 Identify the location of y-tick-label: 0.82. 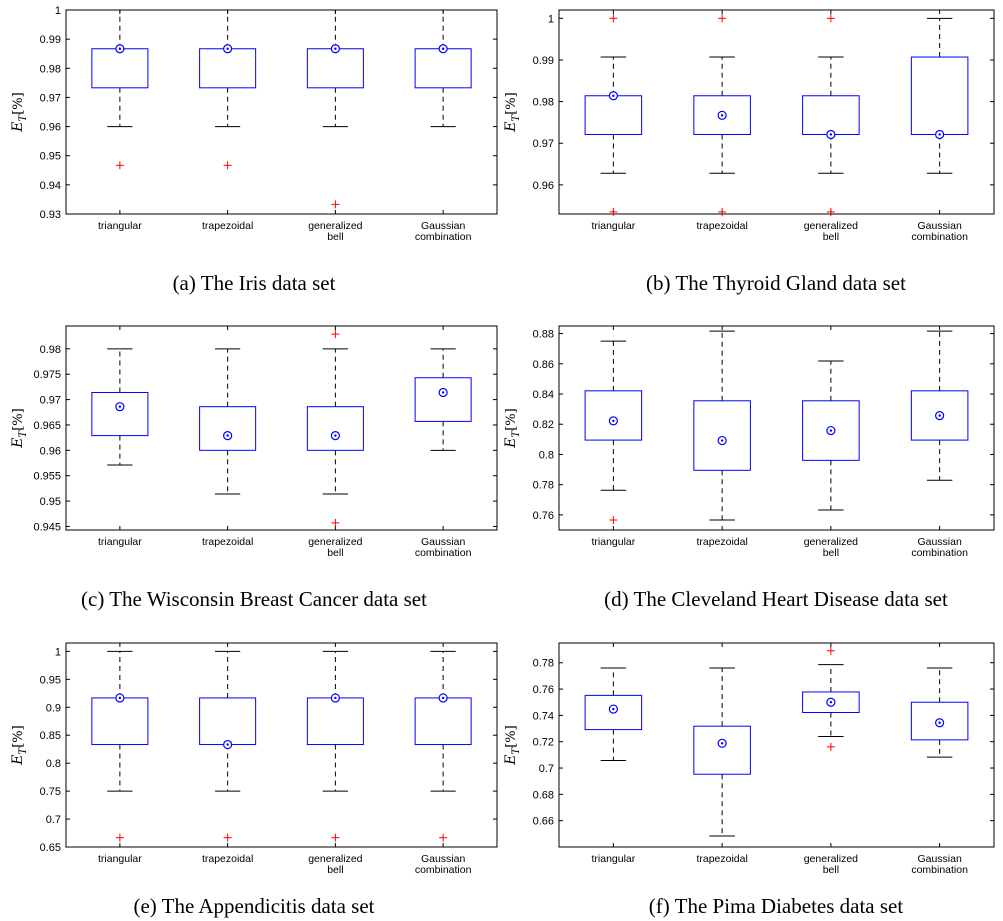
(543, 425).